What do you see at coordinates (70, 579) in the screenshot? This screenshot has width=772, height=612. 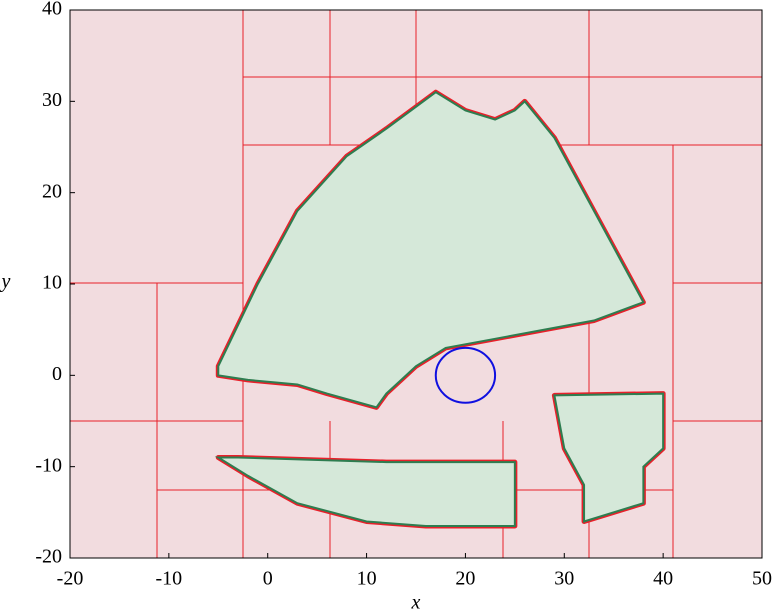 I see `x-tick-label: -20` at bounding box center [70, 579].